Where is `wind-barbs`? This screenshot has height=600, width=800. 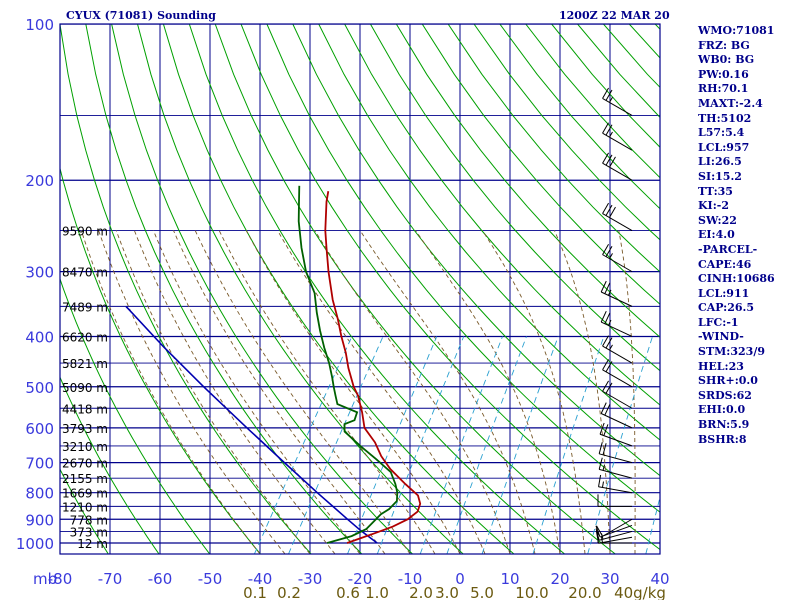 wind-barbs is located at coordinates (614, 315).